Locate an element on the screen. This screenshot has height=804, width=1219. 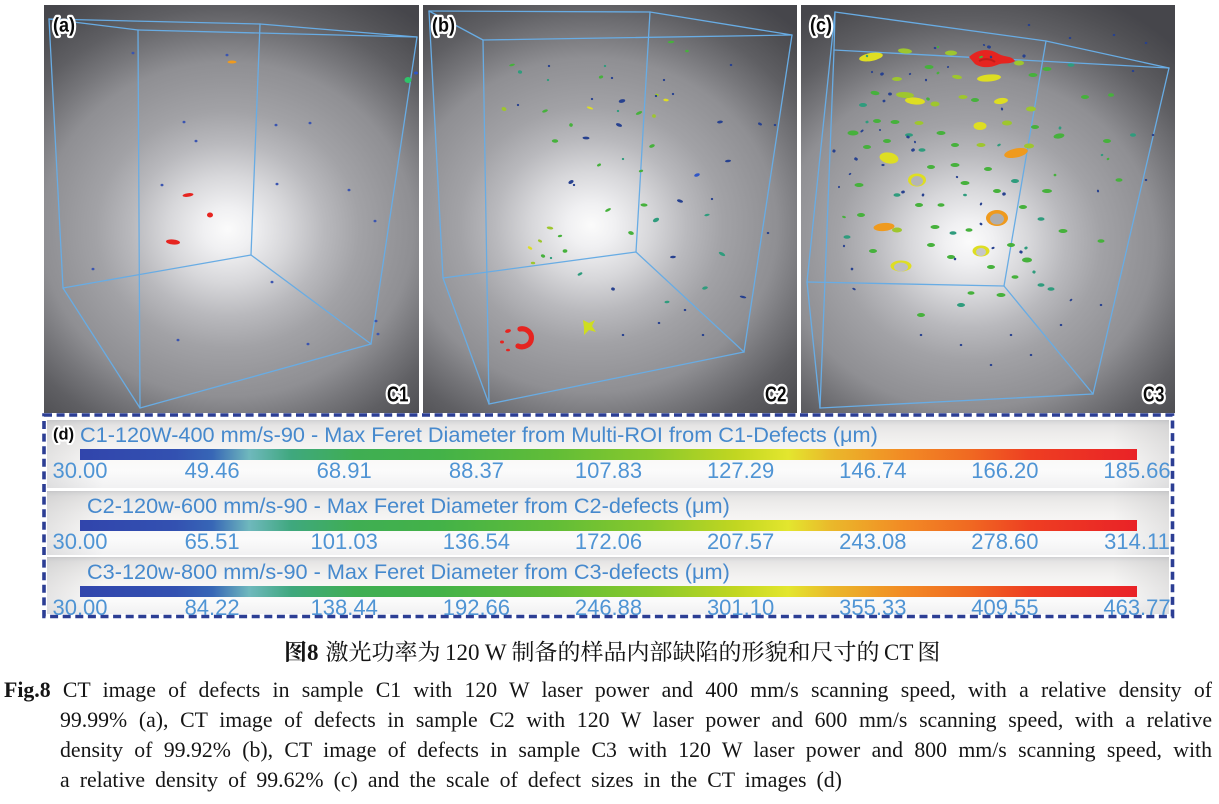
svg-text: 120 W is located at coordinates (476, 652).